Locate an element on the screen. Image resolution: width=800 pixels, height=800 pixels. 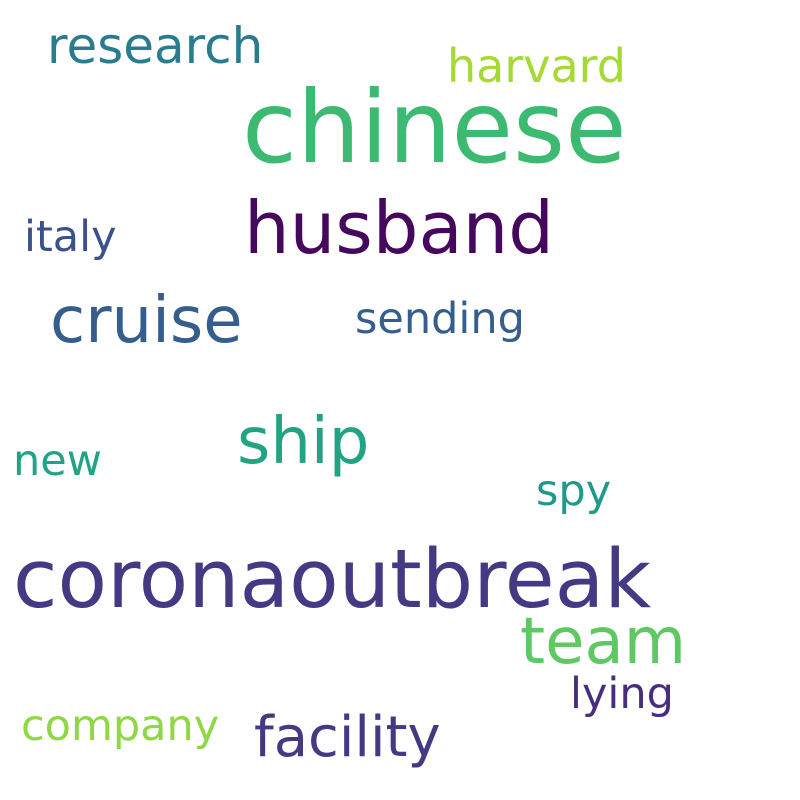
word-italy: italy is located at coordinates (70, 237).